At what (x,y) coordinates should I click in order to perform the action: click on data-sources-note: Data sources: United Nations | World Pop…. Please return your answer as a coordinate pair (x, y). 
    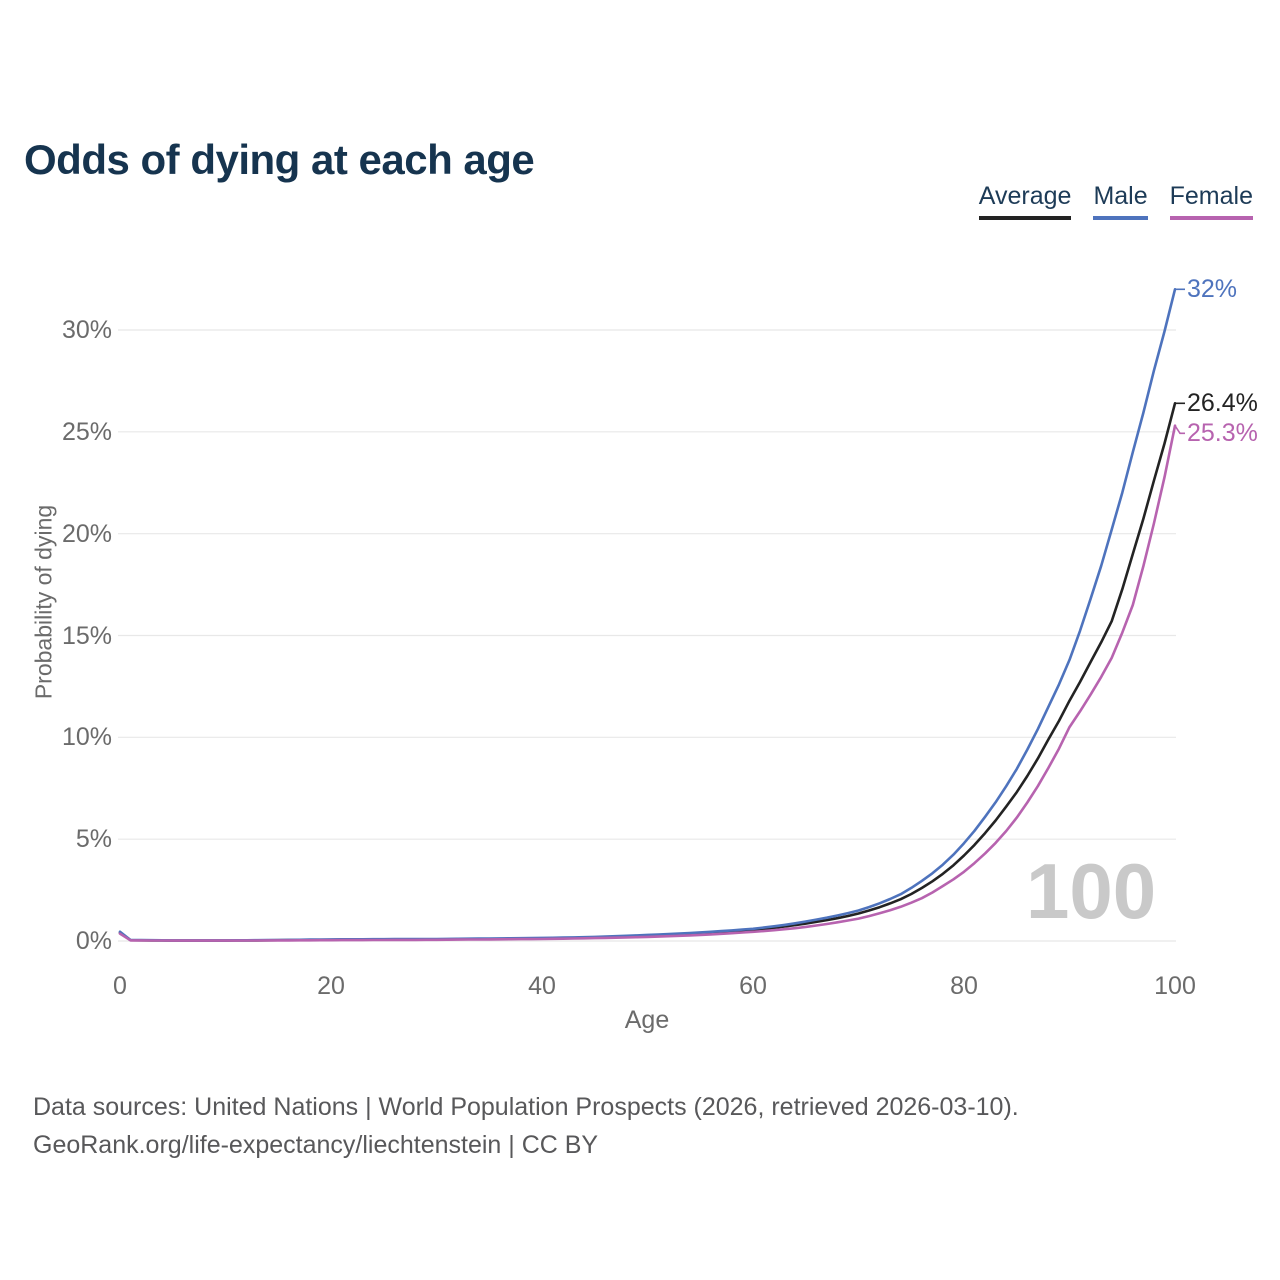
    Looking at the image, I should click on (526, 1126).